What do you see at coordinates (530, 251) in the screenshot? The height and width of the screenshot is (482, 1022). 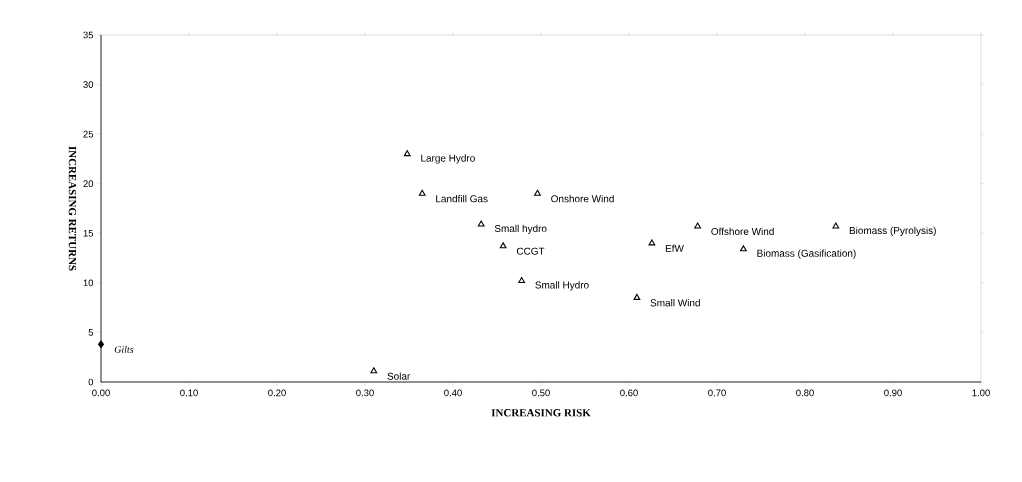 I see `series-label: CCGT` at bounding box center [530, 251].